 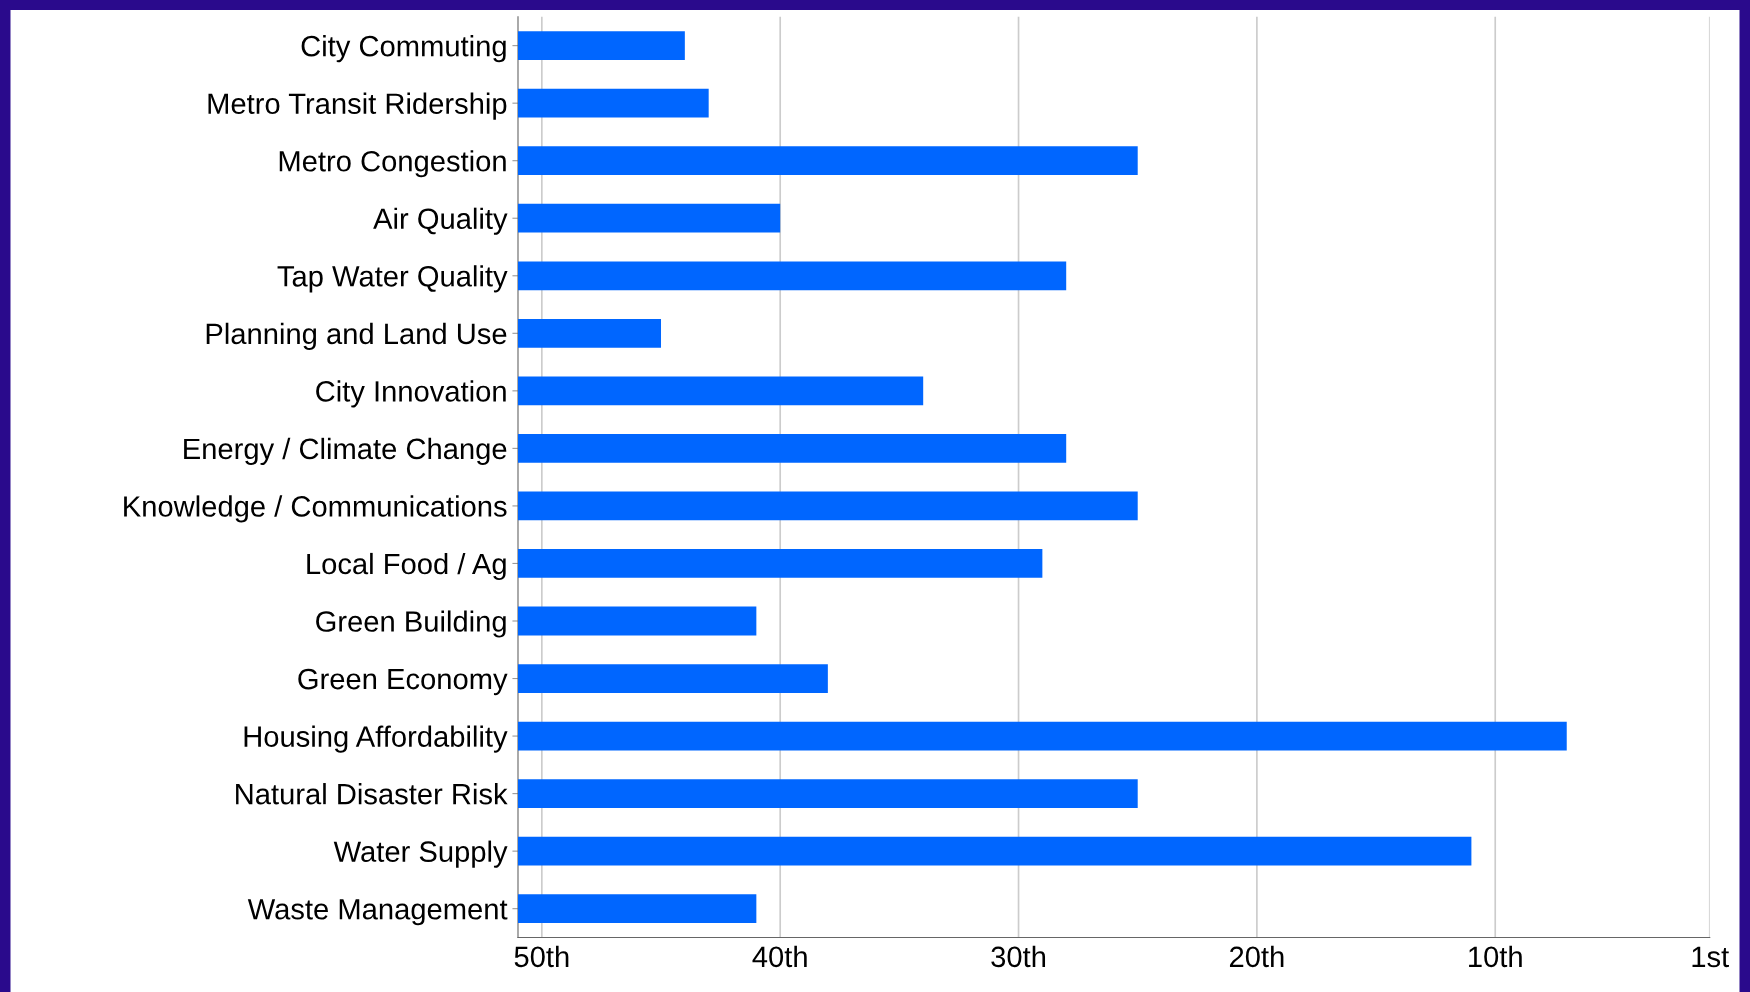 I want to click on y-tick-label: Energy / Climate Change, so click(x=345, y=451).